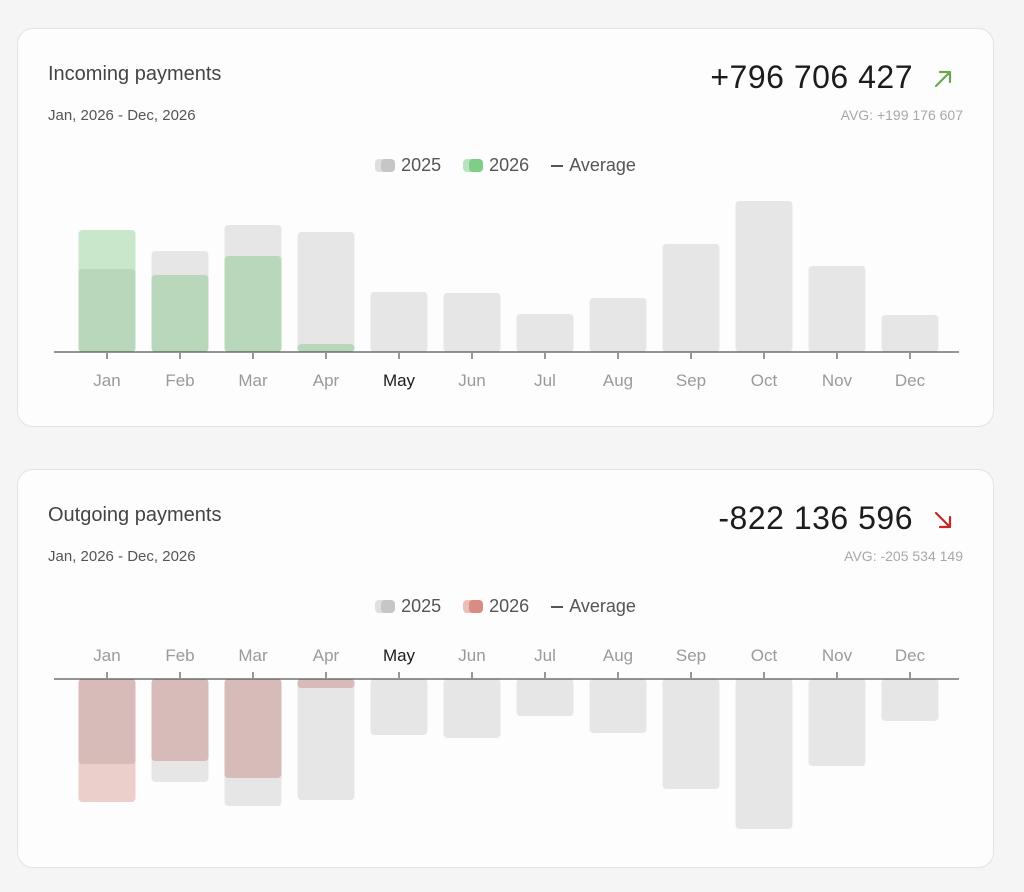  Describe the element at coordinates (811, 77) in the screenshot. I see `total-amount: +796 706 427` at that location.